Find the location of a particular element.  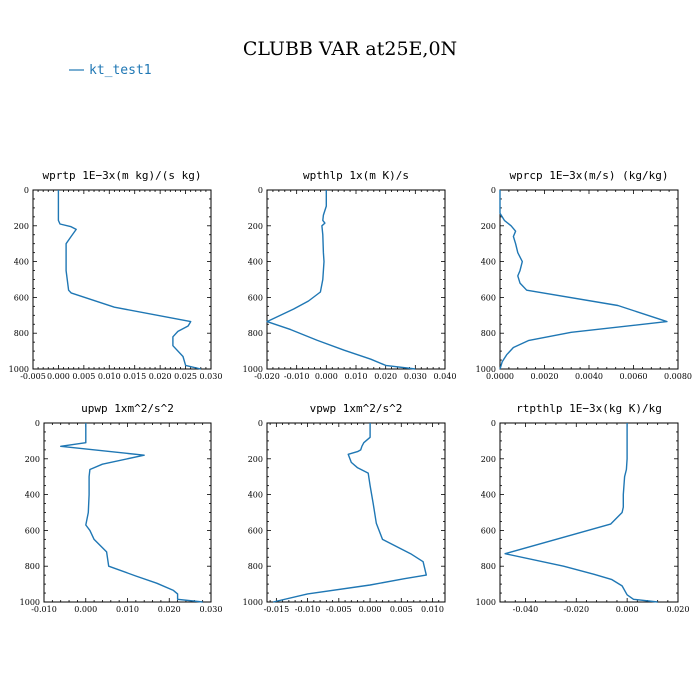

x-tick-label: 0.0040 is located at coordinates (589, 376).